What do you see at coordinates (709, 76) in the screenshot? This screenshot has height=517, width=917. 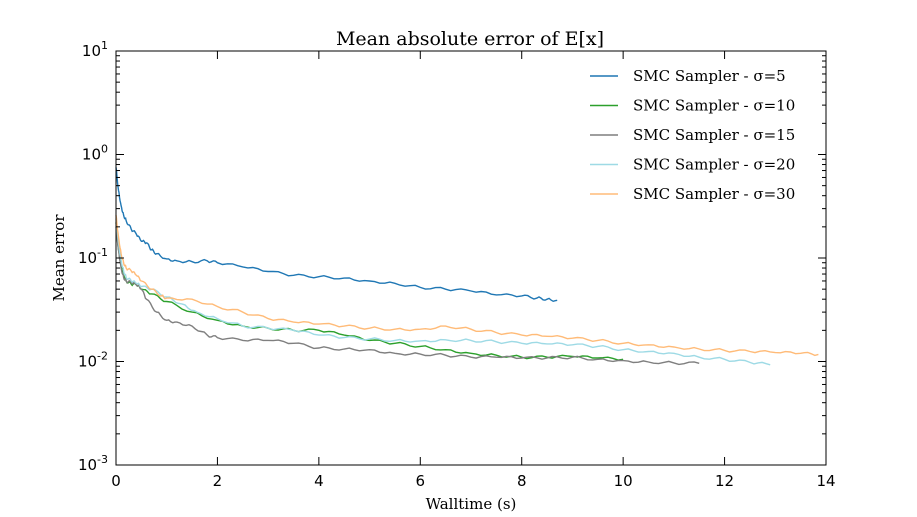 I see `legend-label: SMC Sampler - σ=5` at bounding box center [709, 76].